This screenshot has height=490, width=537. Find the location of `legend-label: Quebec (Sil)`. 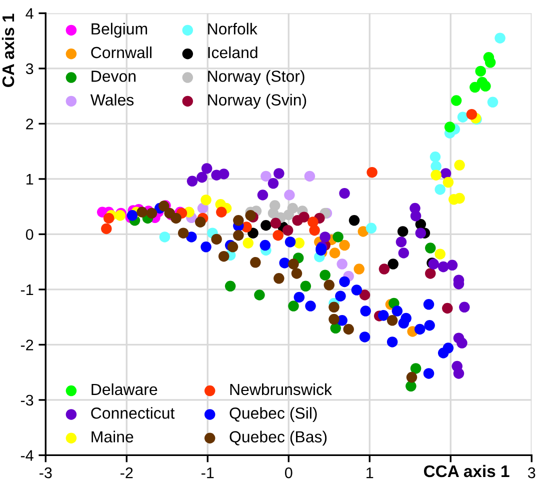

legend-label: Quebec (Sil) is located at coordinates (273, 414).